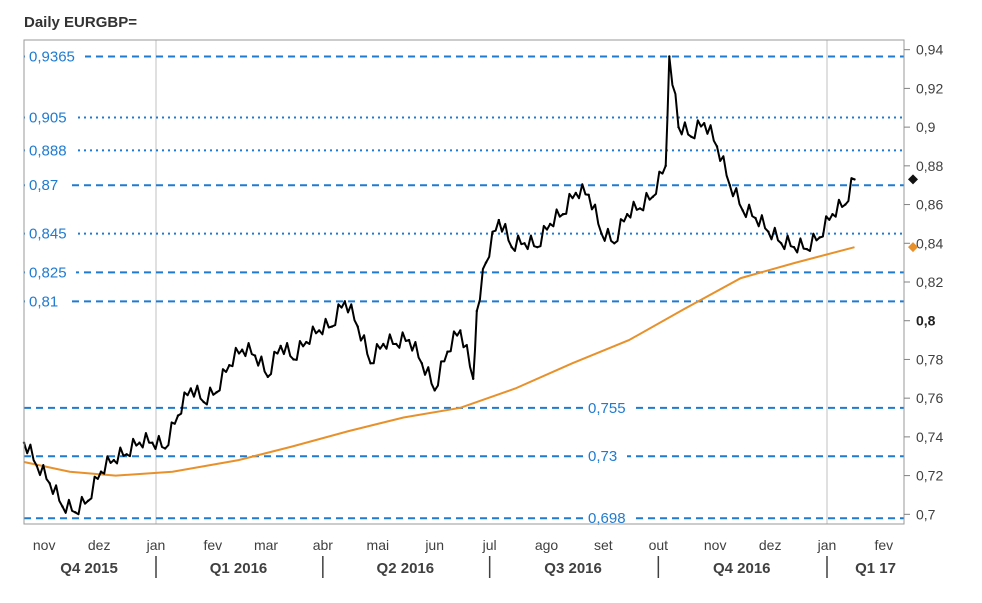 The height and width of the screenshot is (603, 982). I want to click on level-label: 0,87, so click(43, 185).